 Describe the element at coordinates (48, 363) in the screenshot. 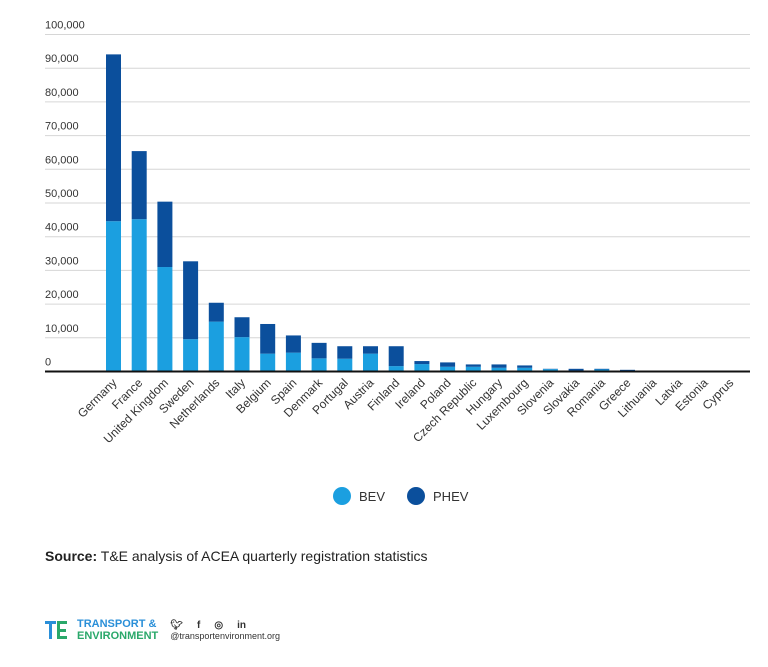

I see `y-tick-label: 0` at that location.